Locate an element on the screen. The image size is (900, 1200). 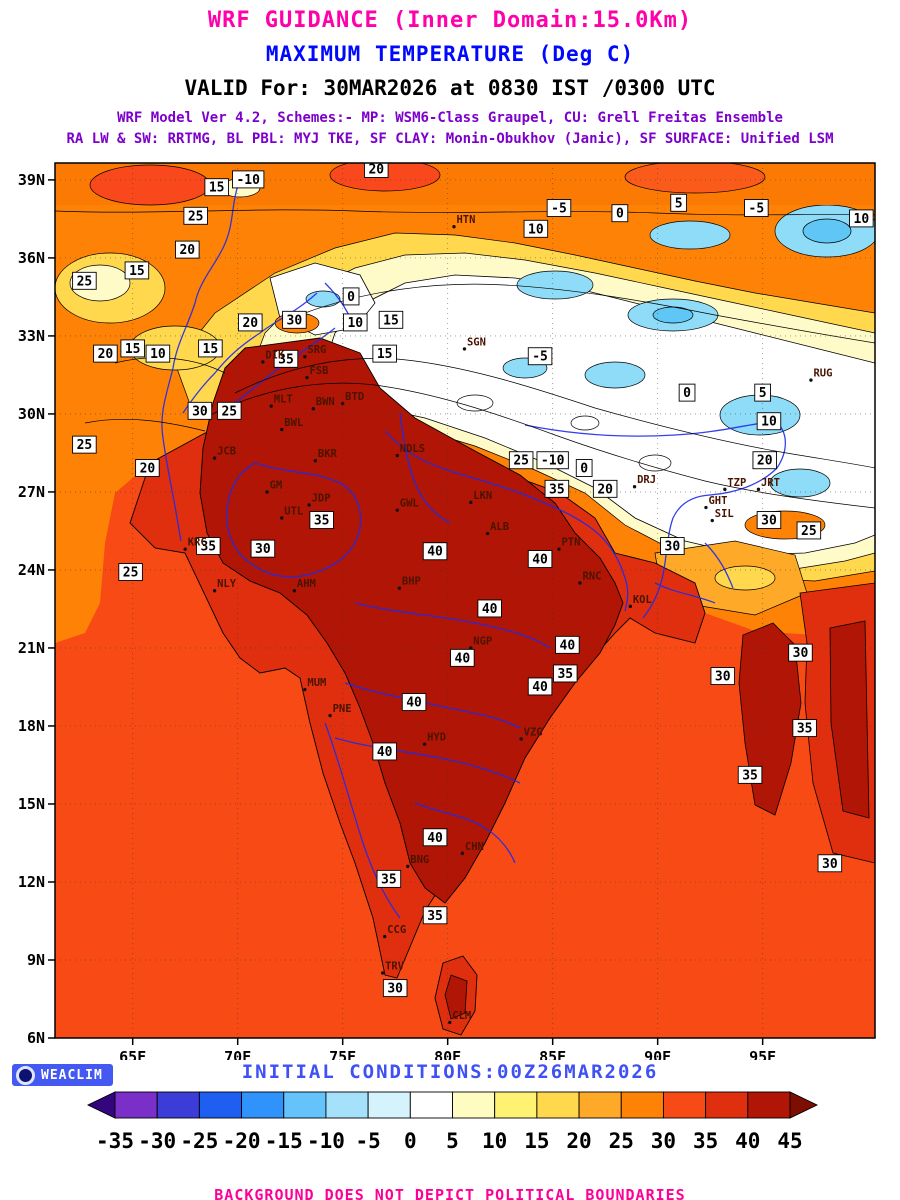
svg-text: GM is located at coordinates (276, 485).